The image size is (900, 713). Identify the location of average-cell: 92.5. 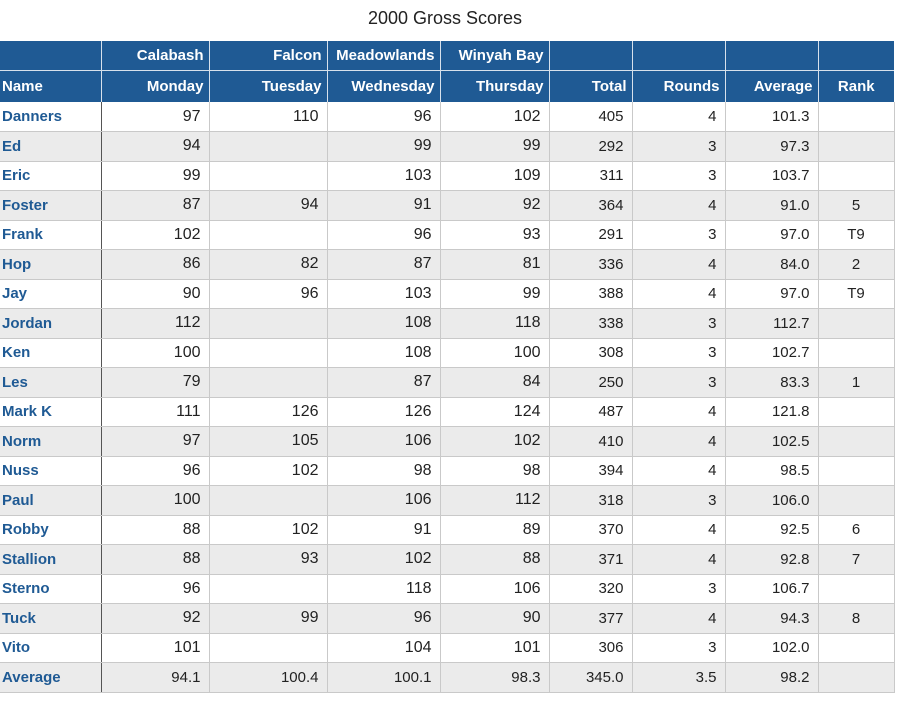
(772, 530).